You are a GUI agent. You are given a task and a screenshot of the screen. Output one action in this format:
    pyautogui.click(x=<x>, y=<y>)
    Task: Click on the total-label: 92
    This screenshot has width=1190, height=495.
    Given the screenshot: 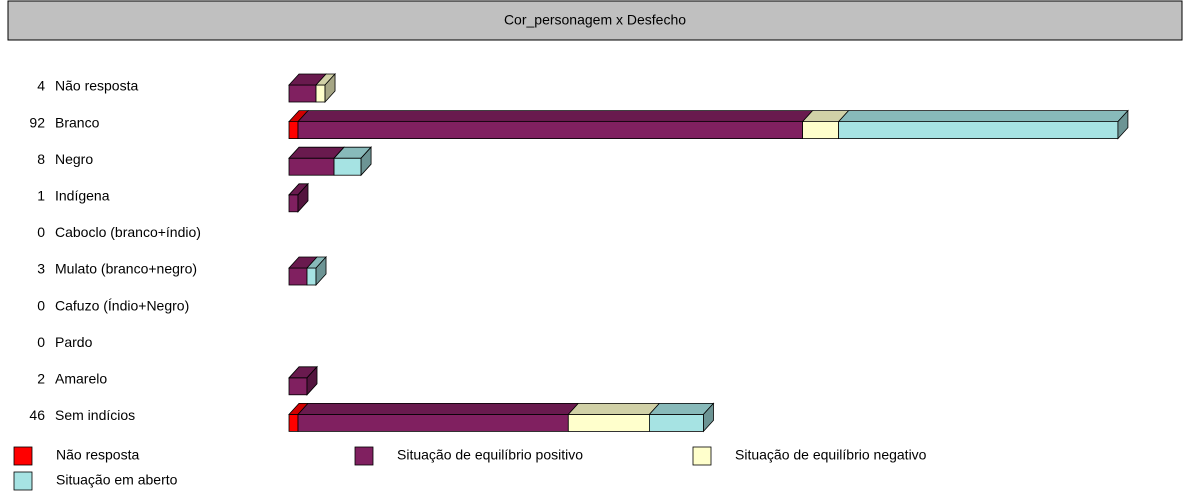 What is the action you would take?
    pyautogui.click(x=37, y=122)
    